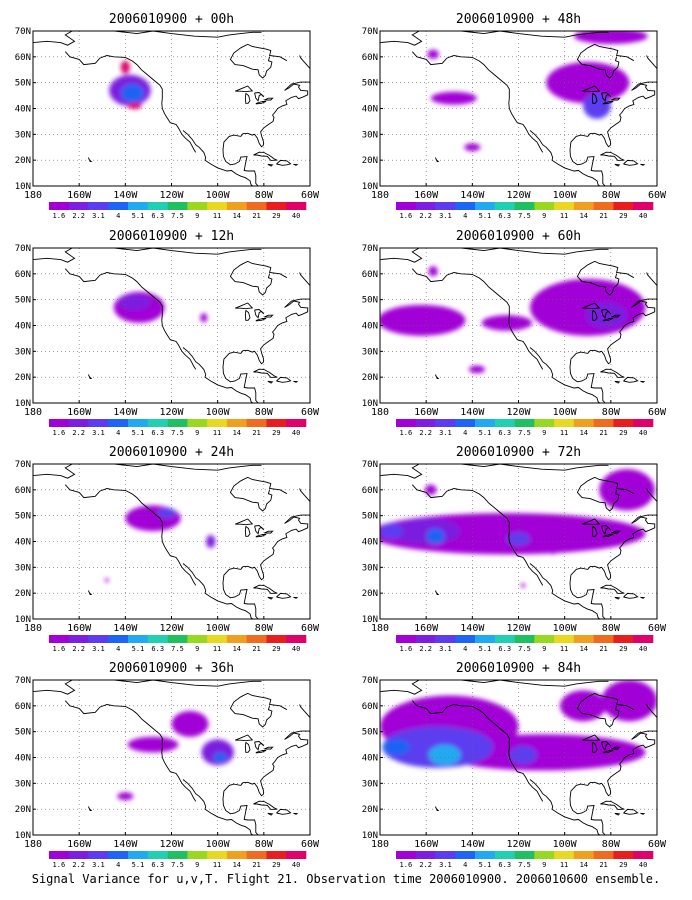 The width and height of the screenshot is (692, 900). I want to click on x-tick-label: 140W, so click(472, 628).